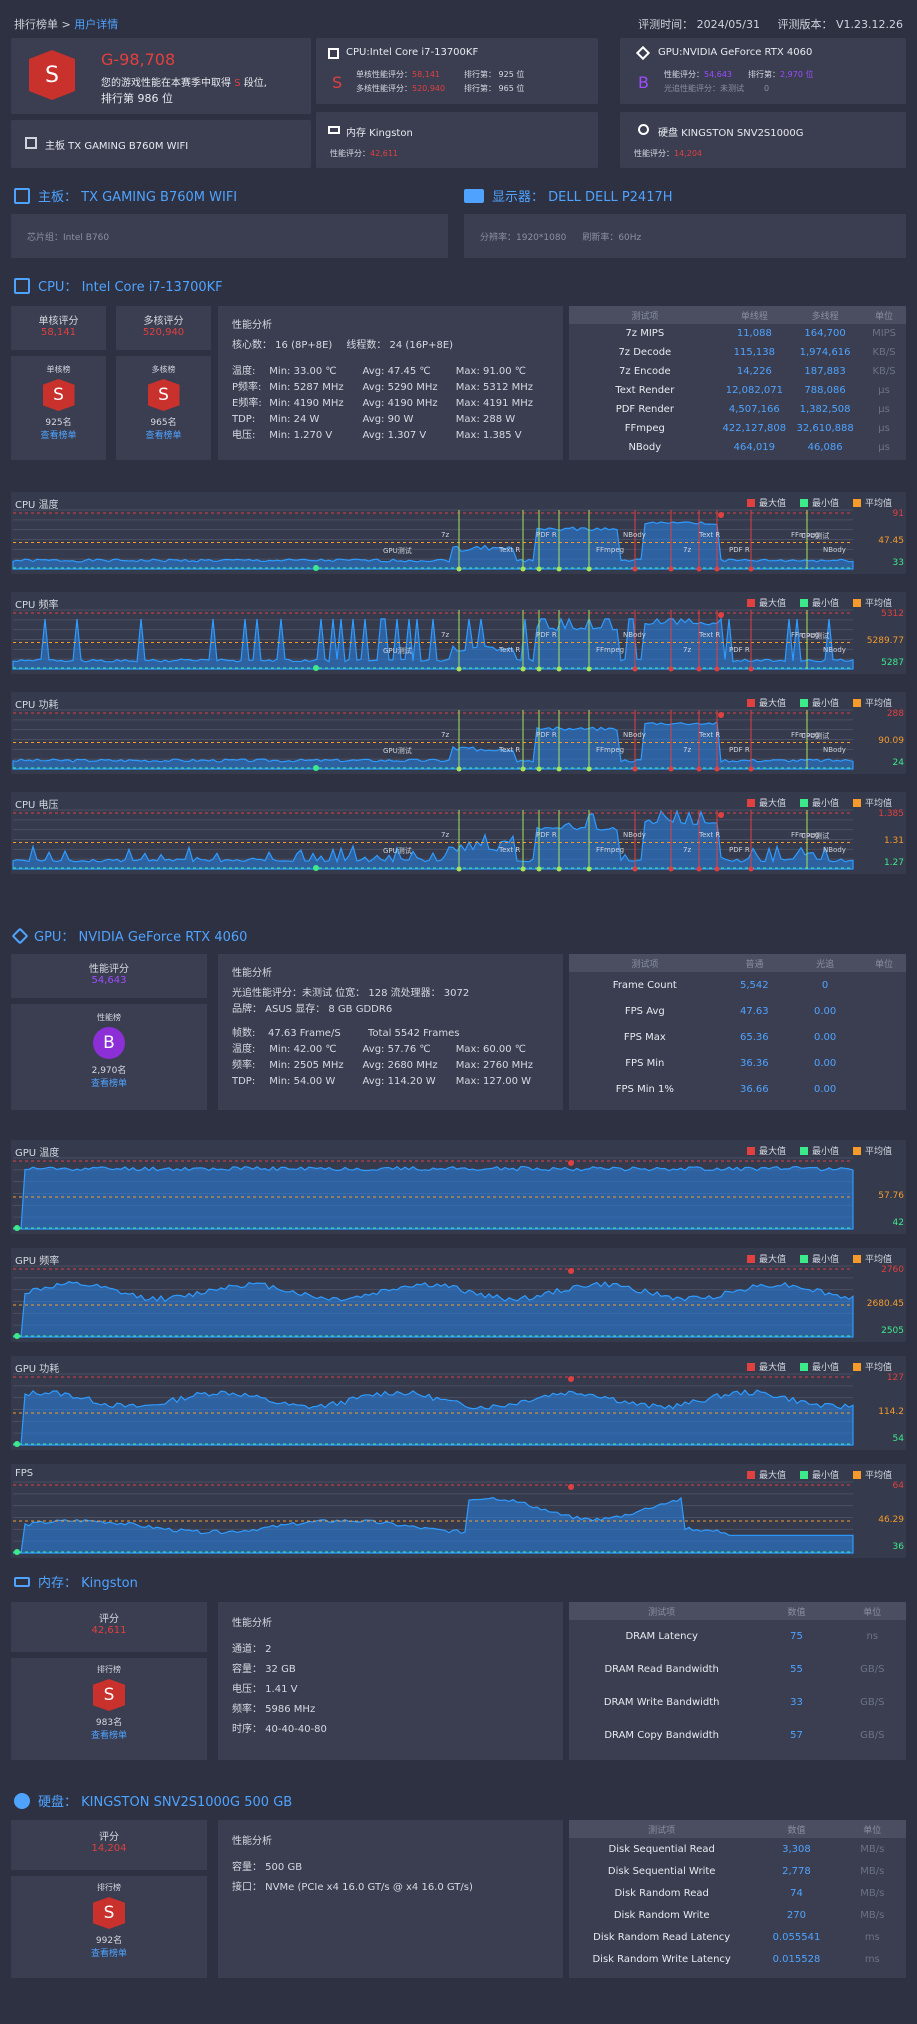  What do you see at coordinates (306, 1065) in the screenshot?
I see `analysis-cell: Min: 2505 MHz` at bounding box center [306, 1065].